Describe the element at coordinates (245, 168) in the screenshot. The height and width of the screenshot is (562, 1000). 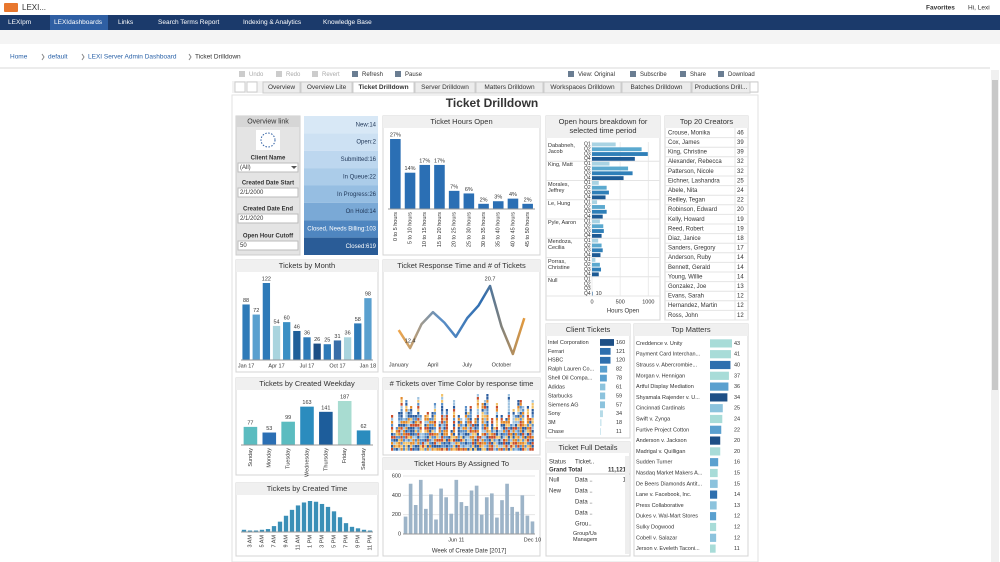
I see `filter-value: (All)` at that location.